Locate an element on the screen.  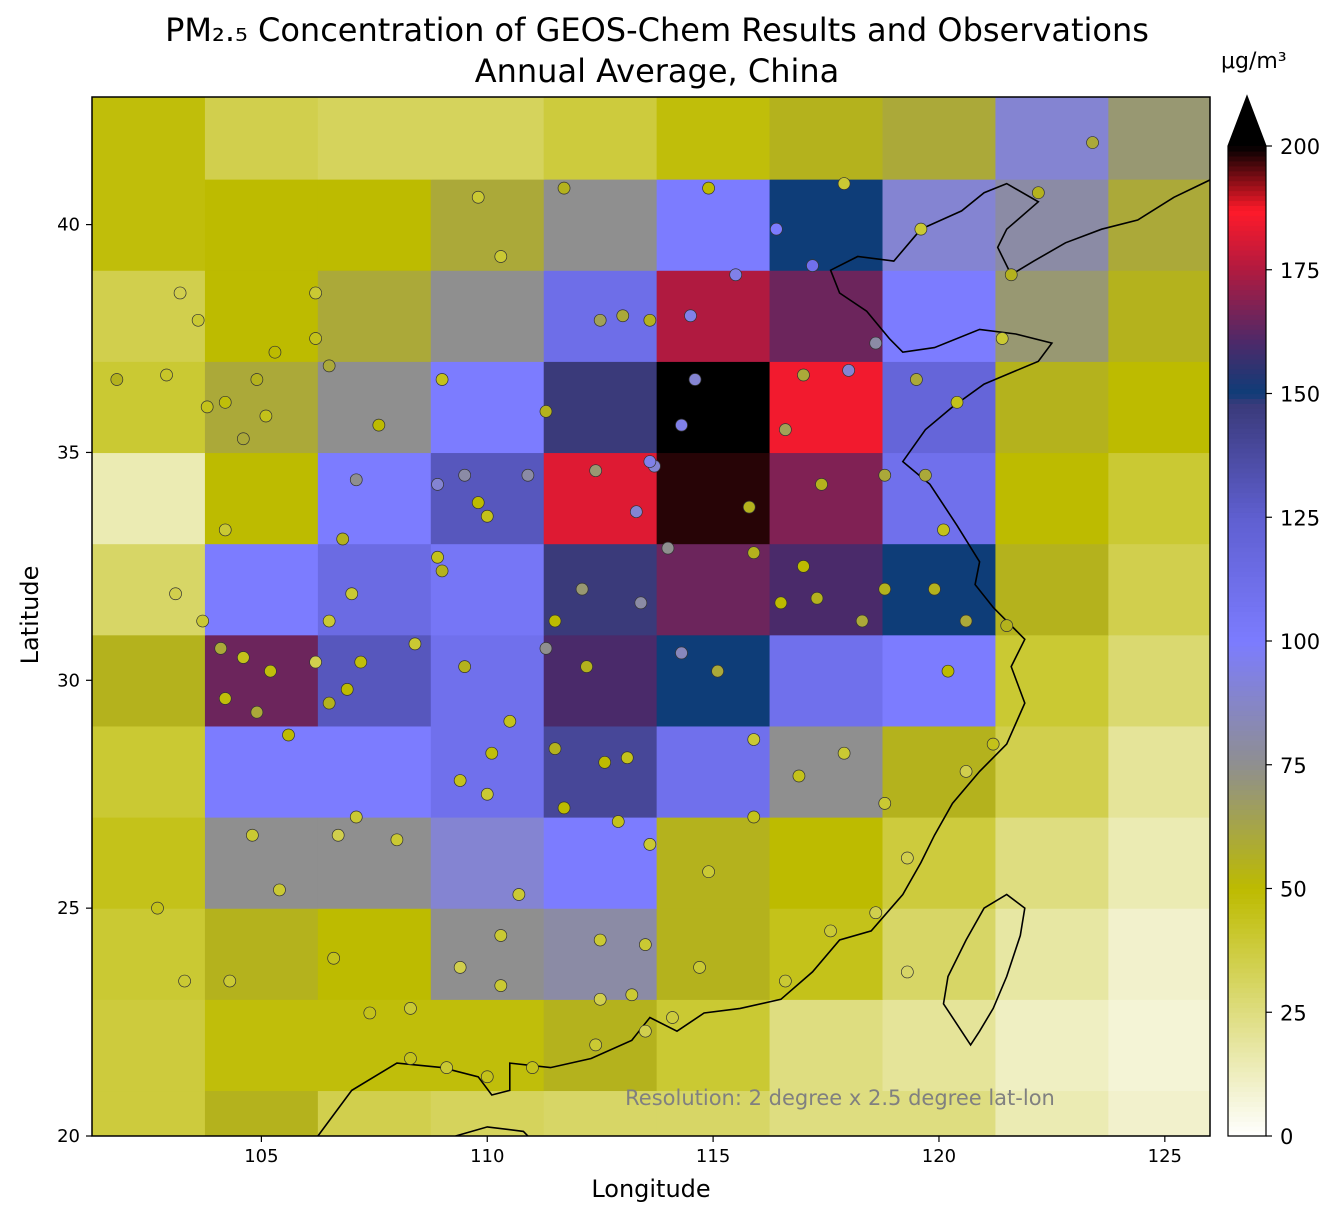
y-tick-label: 35 is located at coordinates (68, 452).